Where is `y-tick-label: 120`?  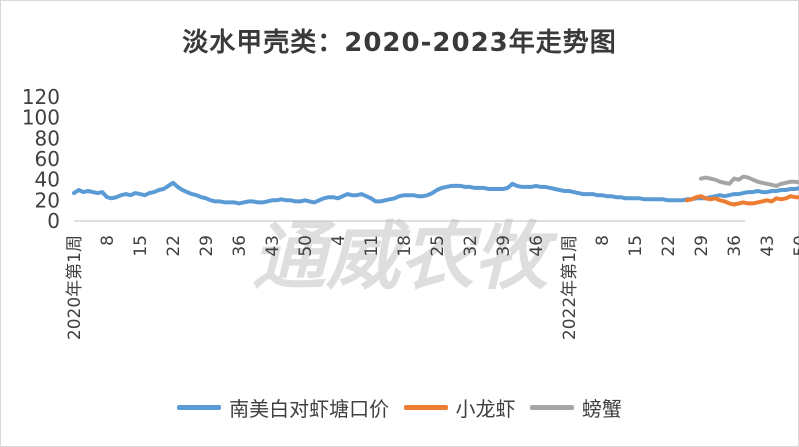
y-tick-label: 120 is located at coordinates (41, 97).